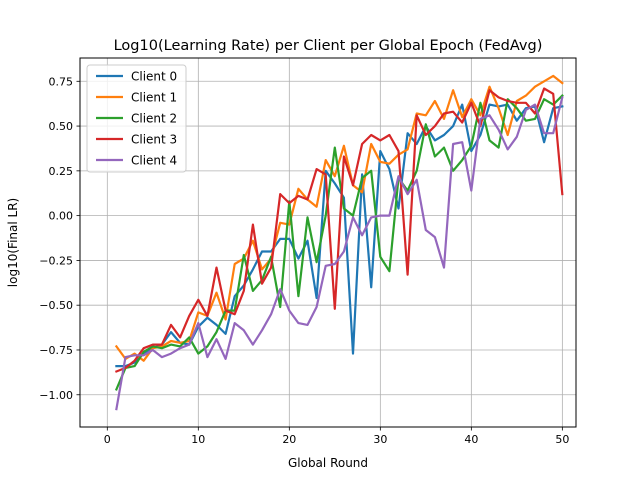 This screenshot has width=640, height=480. Describe the element at coordinates (471, 439) in the screenshot. I see `x-tick-label: 40` at that location.